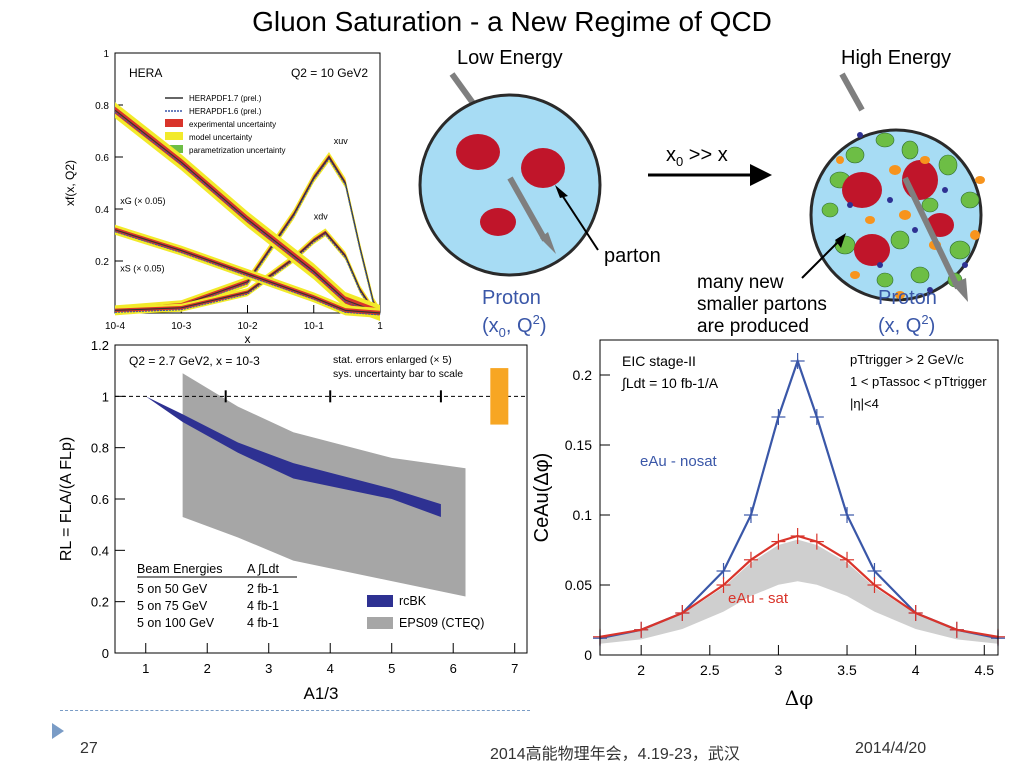 The image size is (1024, 768). Describe the element at coordinates (413, 601) in the screenshot. I see `legend-entry: rcBK` at that location.